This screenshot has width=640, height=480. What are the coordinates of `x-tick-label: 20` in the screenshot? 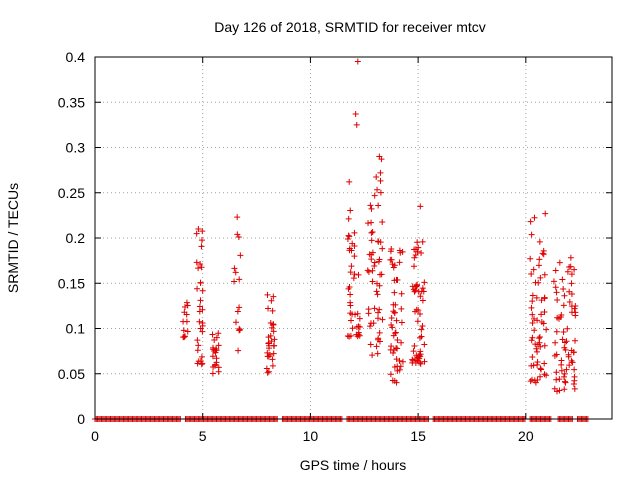 It's located at (526, 436).